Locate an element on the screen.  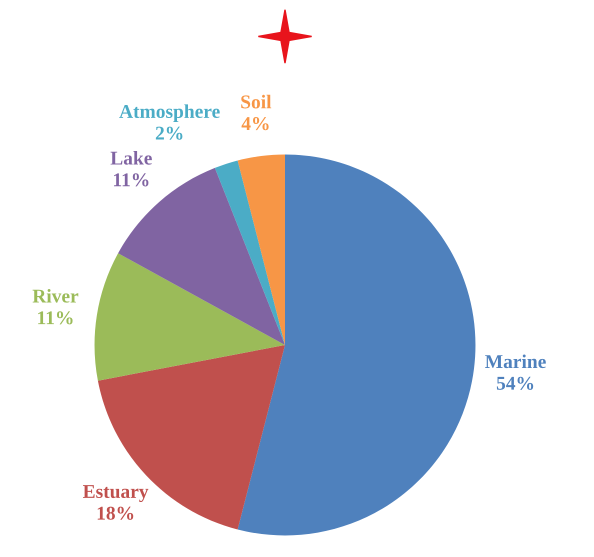
slice-label: Marine is located at coordinates (515, 361).